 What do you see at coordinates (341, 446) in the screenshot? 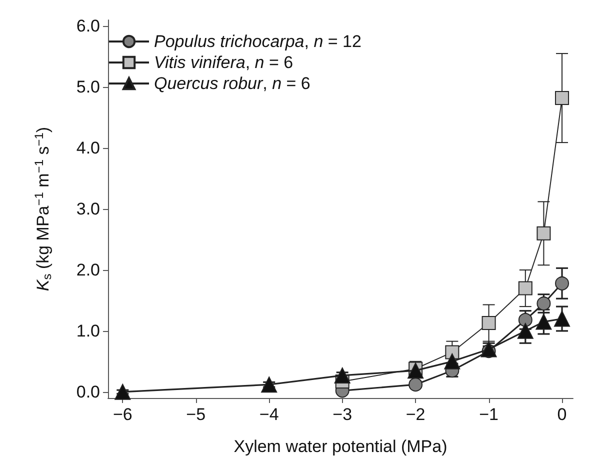
I see `x-axis-title: Xylem water potential (MPa)` at bounding box center [341, 446].